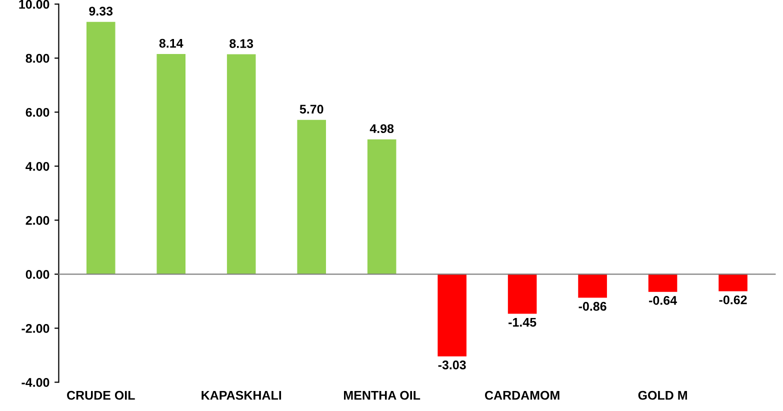 The width and height of the screenshot is (783, 411). Describe the element at coordinates (38, 274) in the screenshot. I see `y-tick-label: 0.00` at that location.